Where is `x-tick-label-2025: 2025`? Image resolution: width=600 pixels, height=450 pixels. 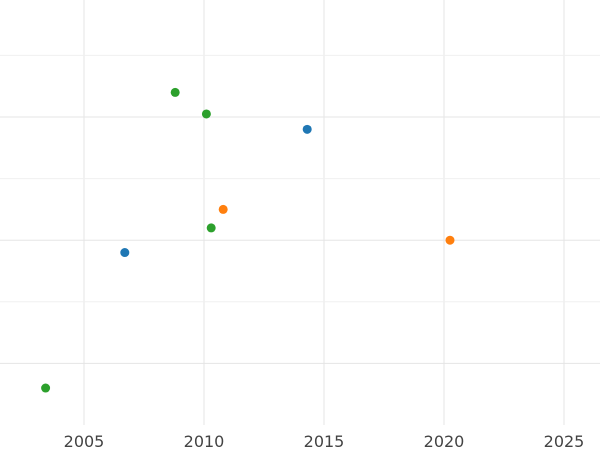 x-tick-label-2025: 2025 is located at coordinates (564, 441).